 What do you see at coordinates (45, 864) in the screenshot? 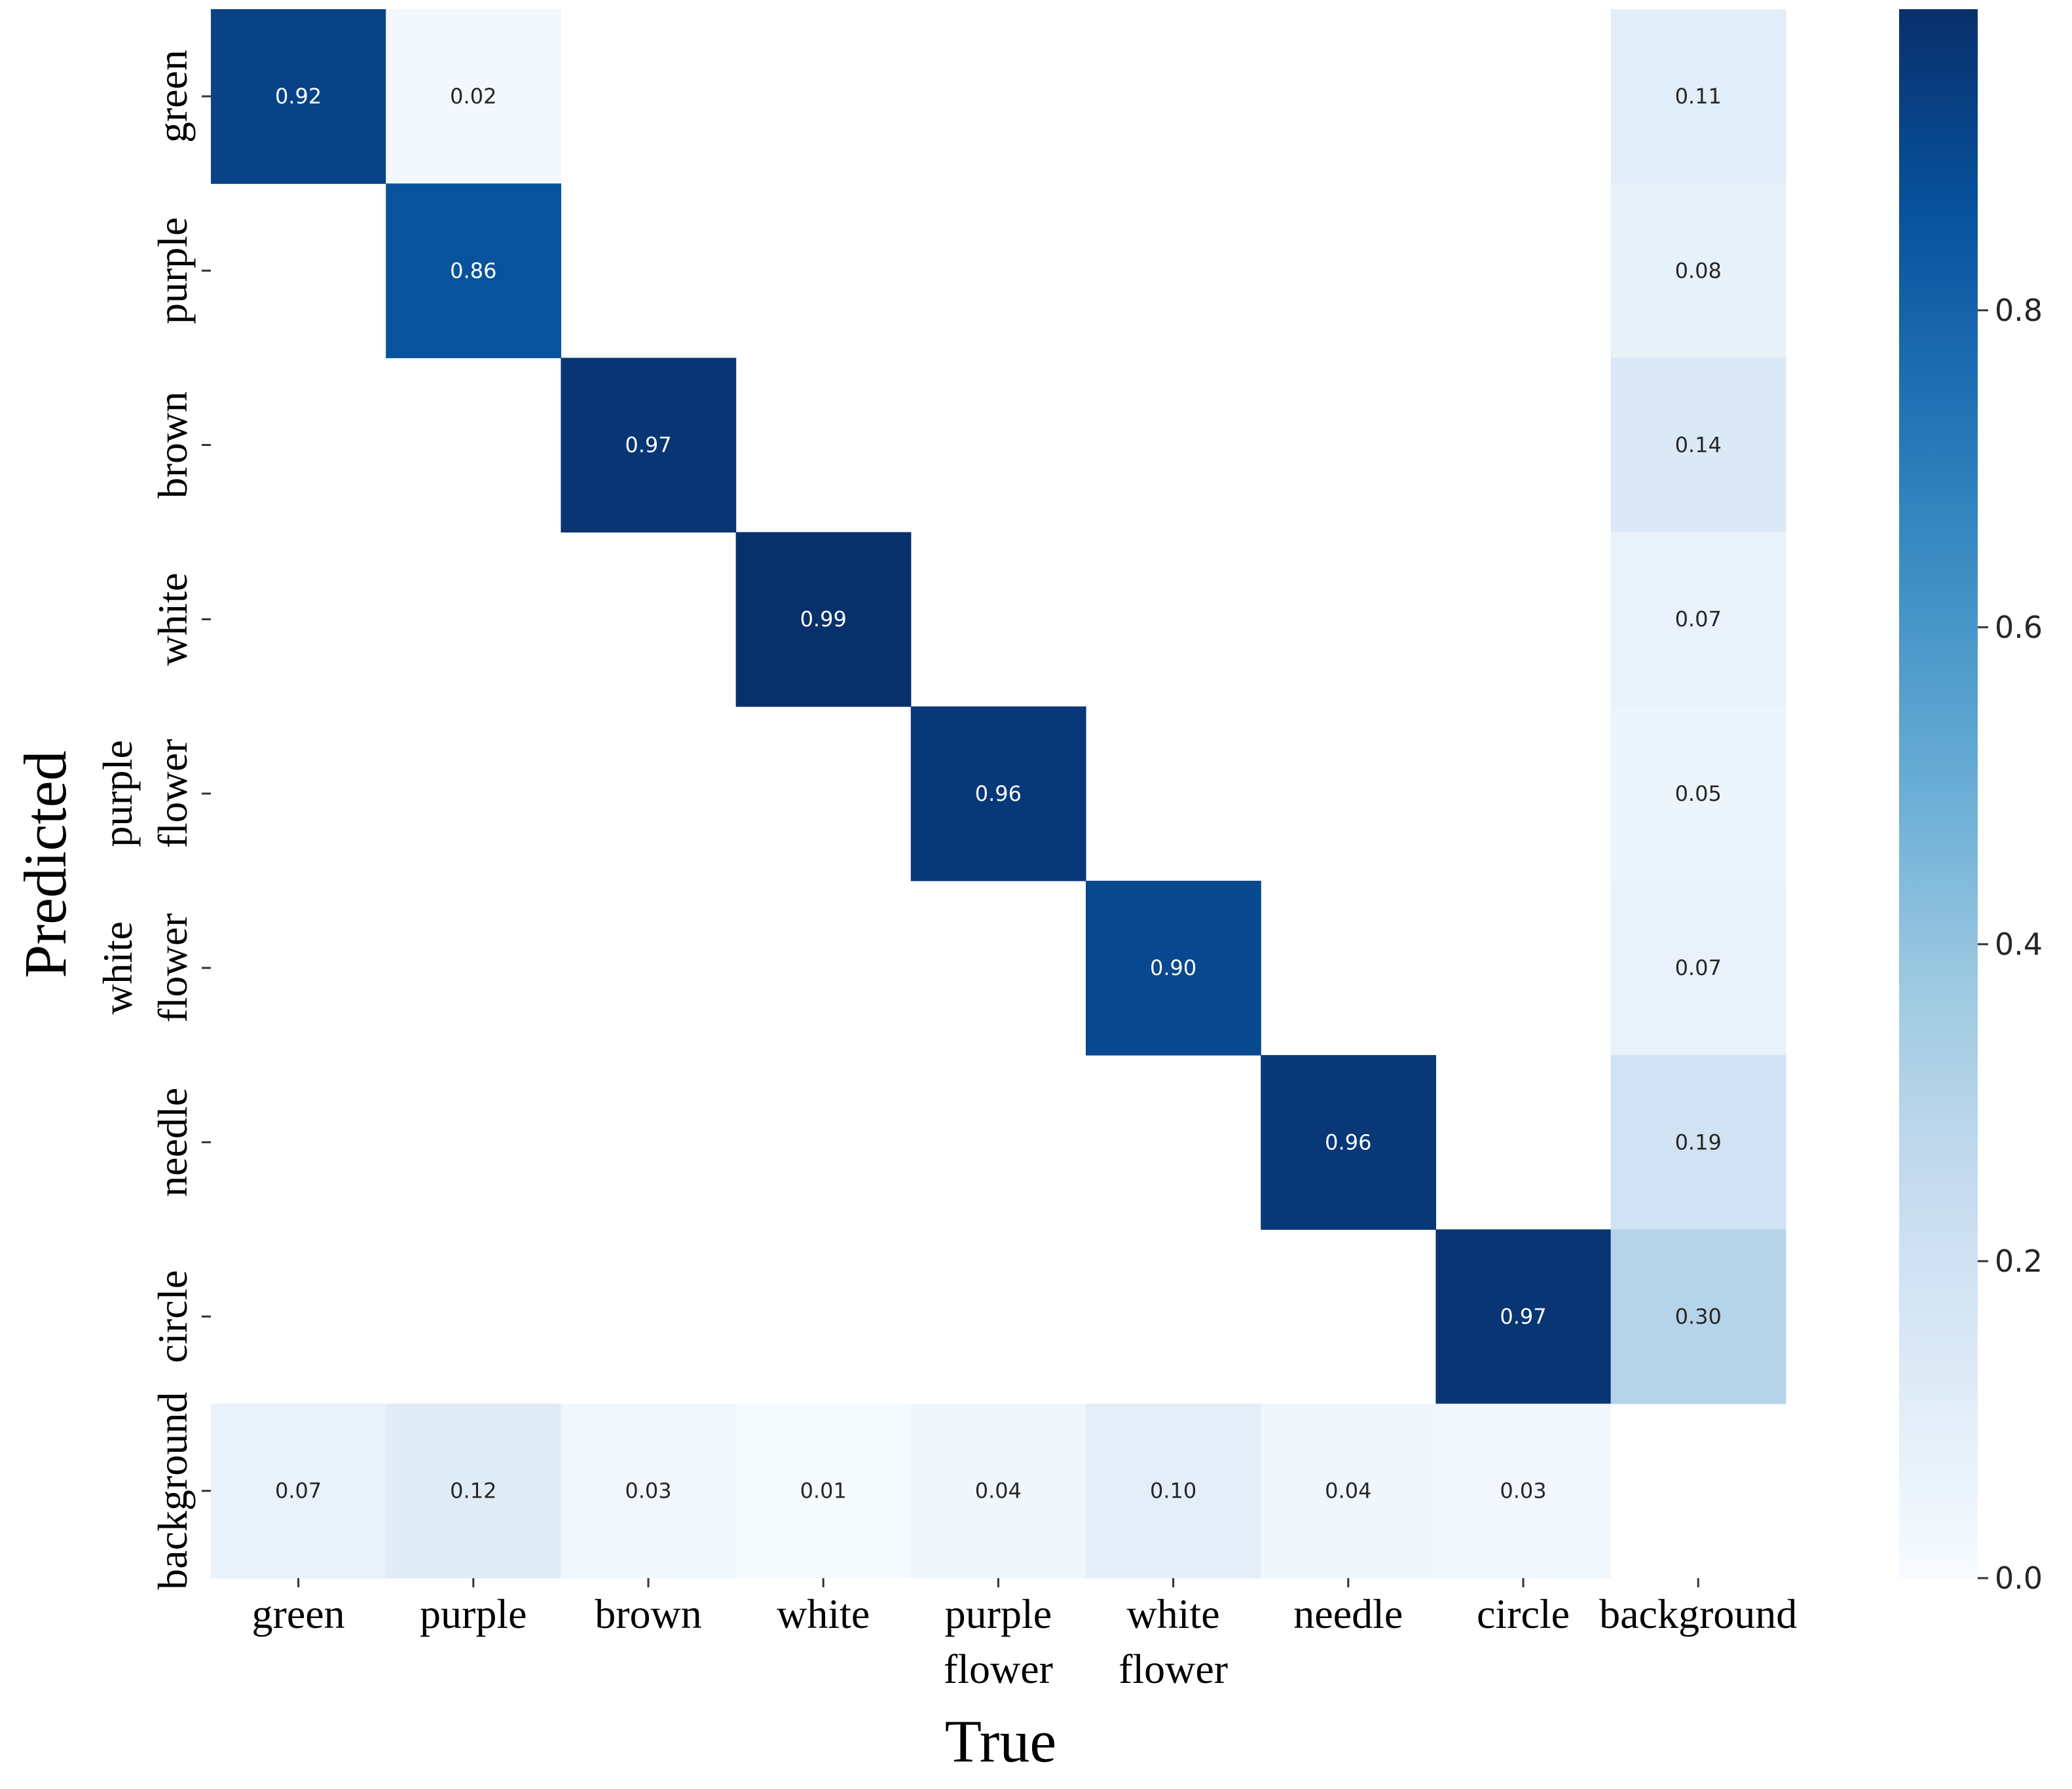
I see `y-axis-label: Predicted` at bounding box center [45, 864].